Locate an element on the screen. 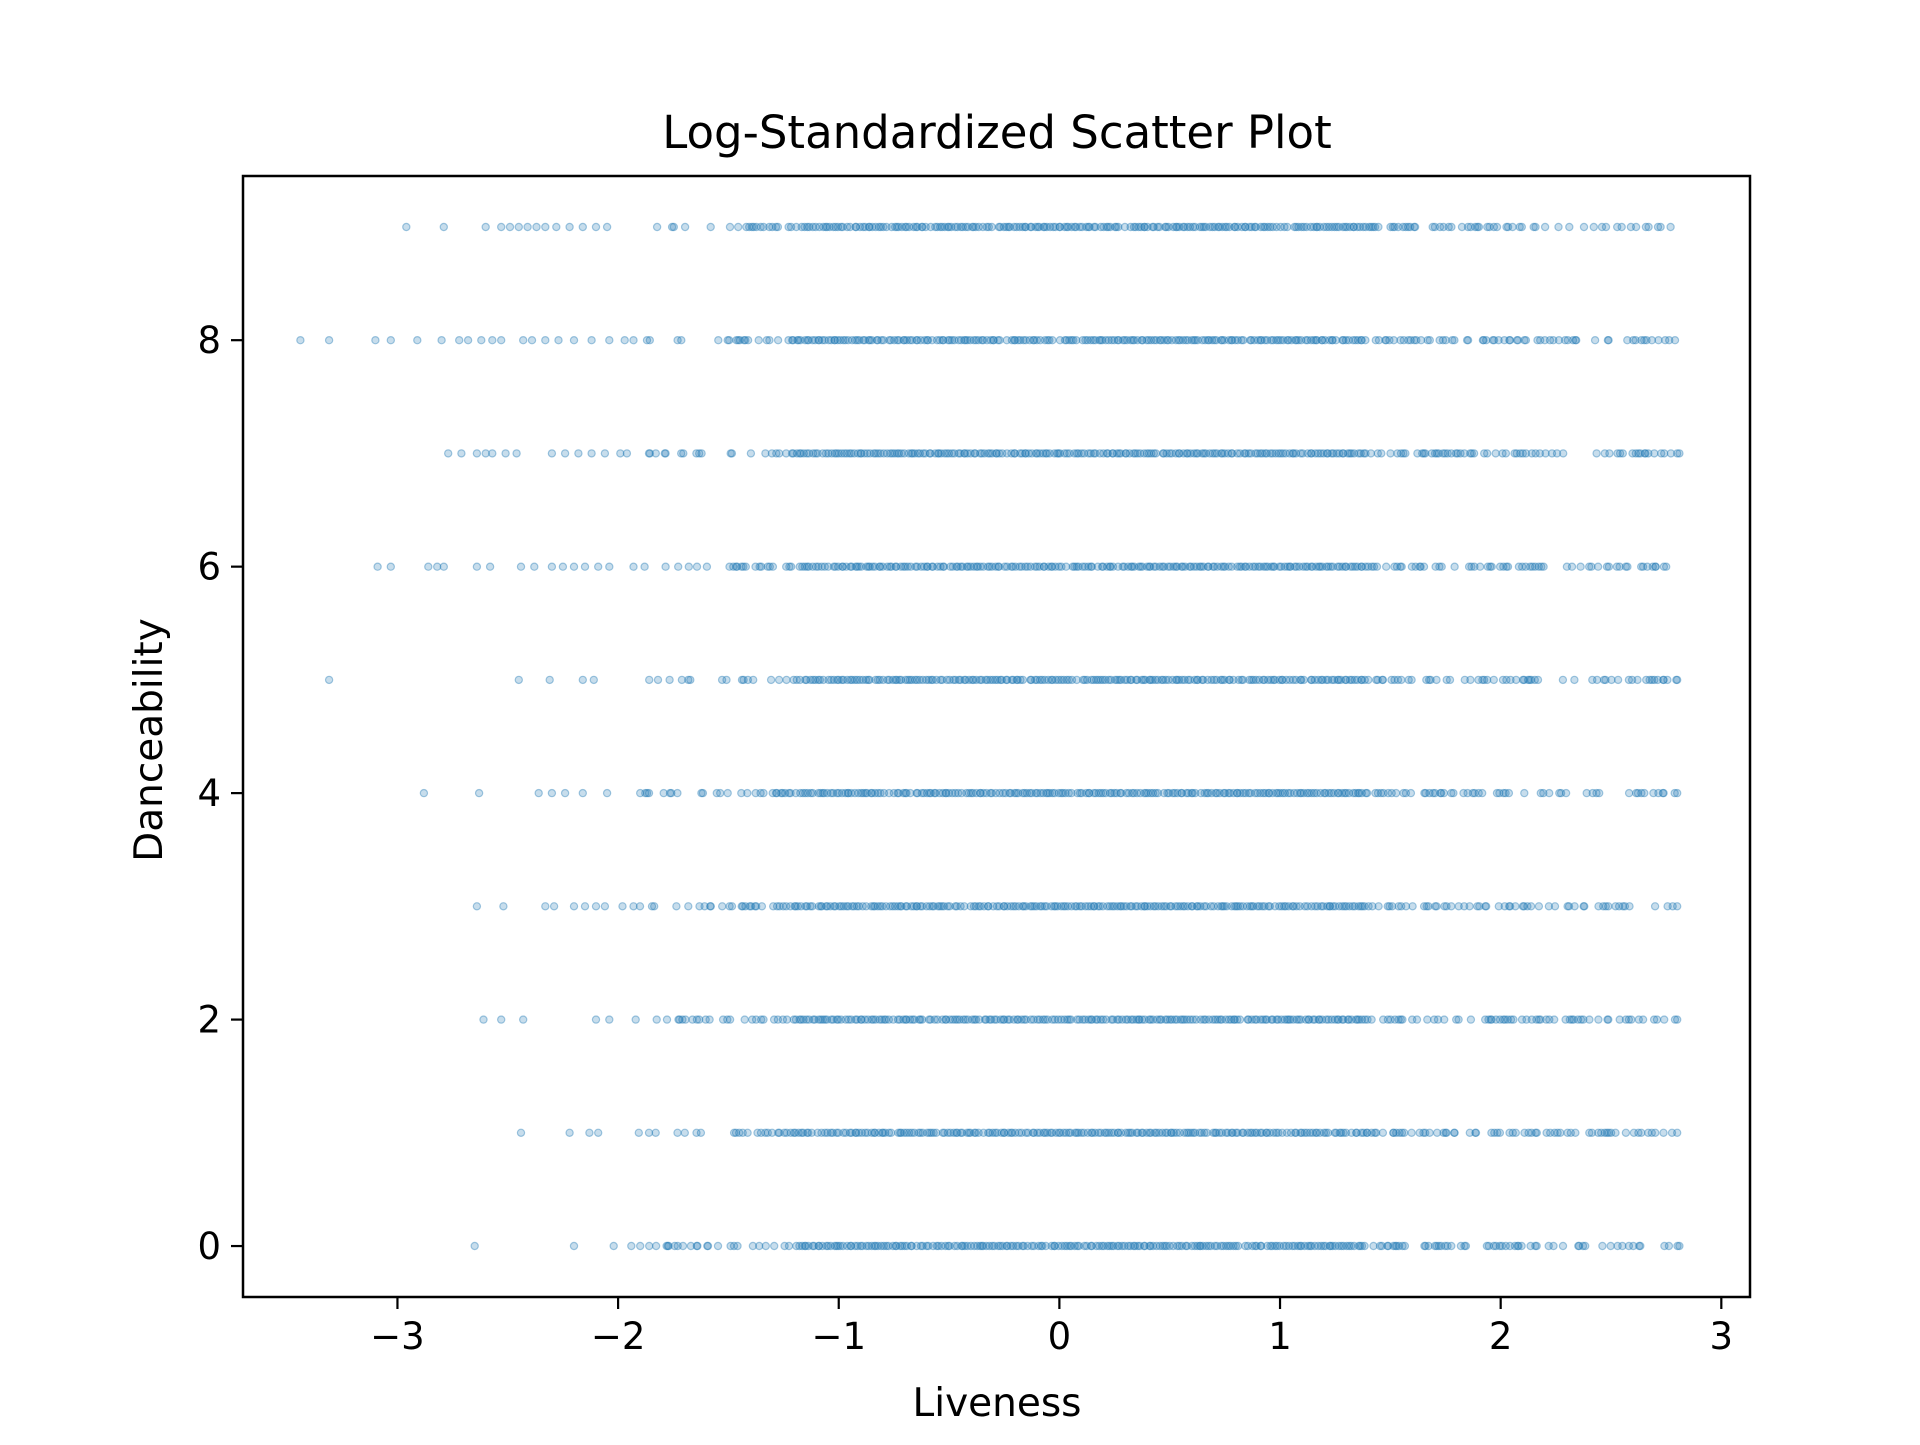 This screenshot has height=1445, width=1920. x-tick-label: 2 is located at coordinates (1501, 1336).